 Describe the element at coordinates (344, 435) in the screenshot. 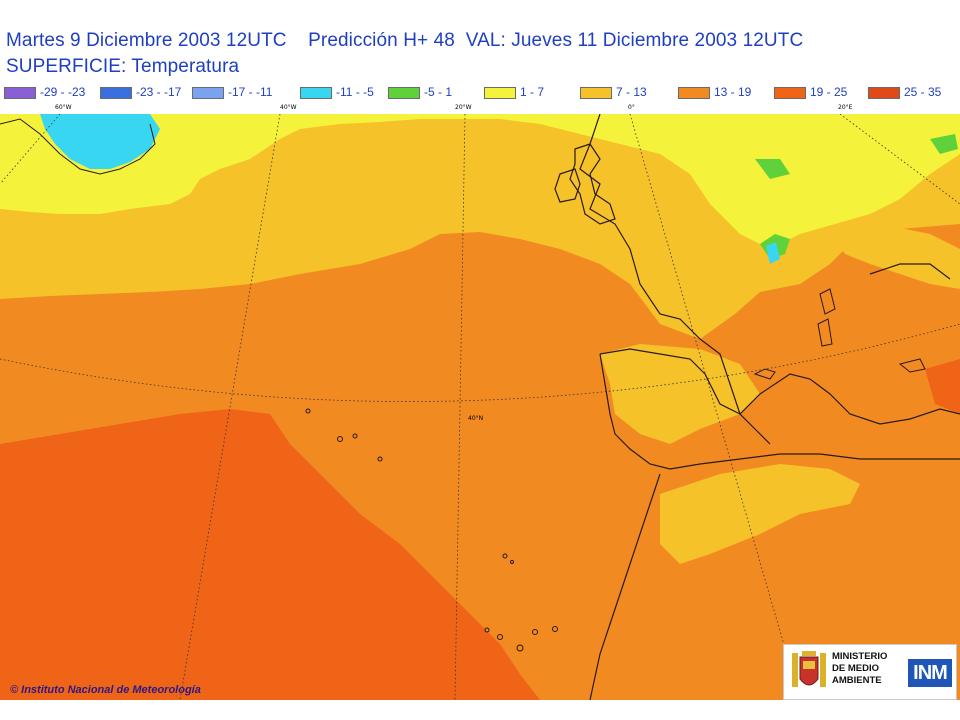

I see `azores-islands` at that location.